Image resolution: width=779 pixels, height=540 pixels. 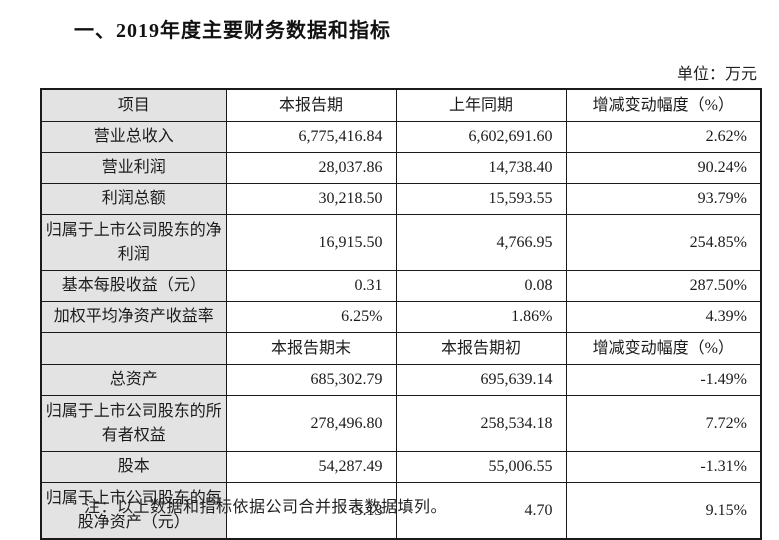 What do you see at coordinates (311, 423) in the screenshot?
I see `period-end-cell: 278,496.80` at bounding box center [311, 423].